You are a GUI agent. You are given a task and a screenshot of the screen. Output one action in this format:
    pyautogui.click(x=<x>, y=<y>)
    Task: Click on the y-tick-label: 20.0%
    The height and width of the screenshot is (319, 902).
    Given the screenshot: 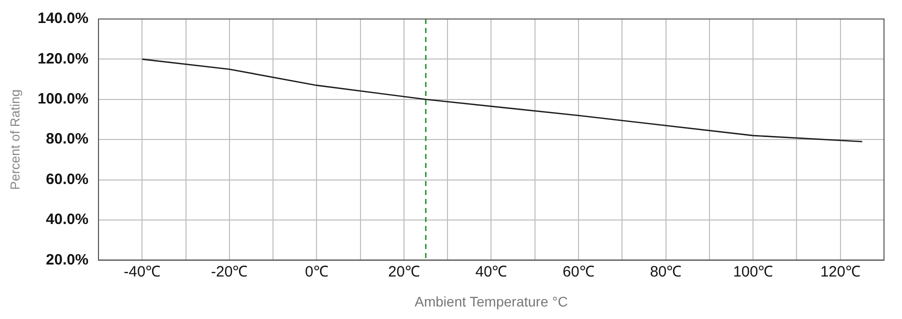 What is the action you would take?
    pyautogui.click(x=67, y=259)
    